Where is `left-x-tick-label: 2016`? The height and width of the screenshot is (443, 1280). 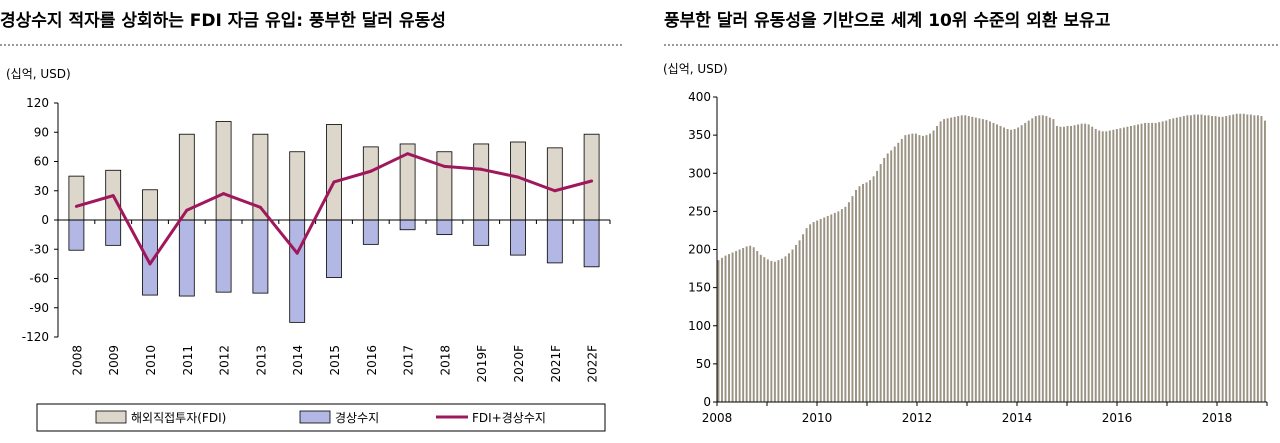 left-x-tick-label: 2016 is located at coordinates (372, 360).